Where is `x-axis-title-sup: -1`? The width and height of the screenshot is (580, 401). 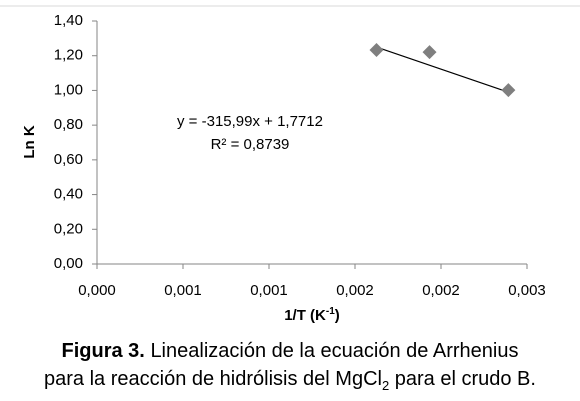
x-axis-title-sup: -1 is located at coordinates (330, 311).